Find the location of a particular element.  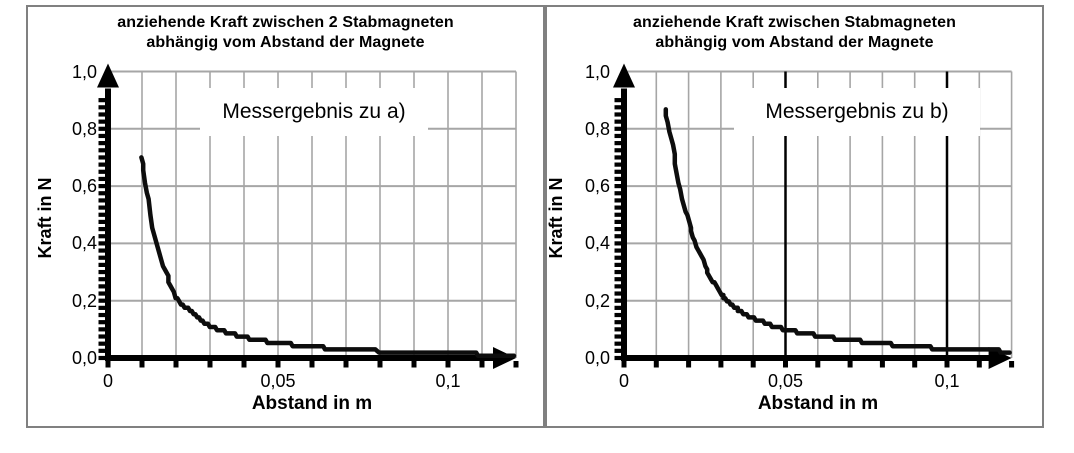

chart-a-annotation: Messergebnis zu a) is located at coordinates (314, 111).